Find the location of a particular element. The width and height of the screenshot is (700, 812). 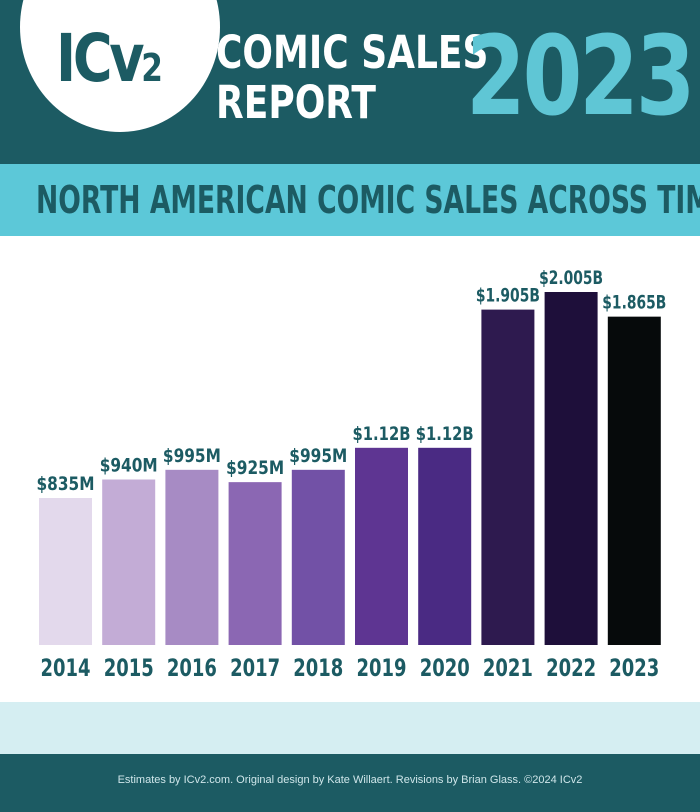

year-label-2021: 2021 is located at coordinates (508, 668).